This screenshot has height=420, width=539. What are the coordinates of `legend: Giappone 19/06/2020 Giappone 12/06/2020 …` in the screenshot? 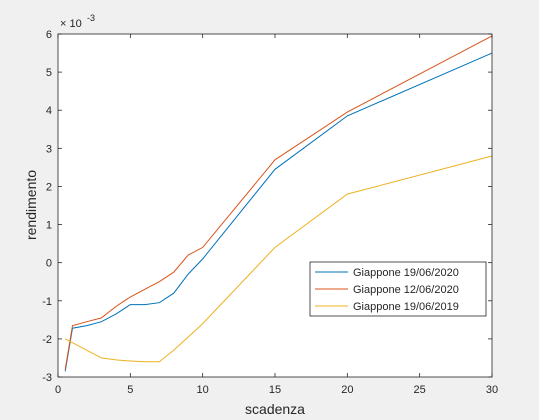 It's located at (398, 289).